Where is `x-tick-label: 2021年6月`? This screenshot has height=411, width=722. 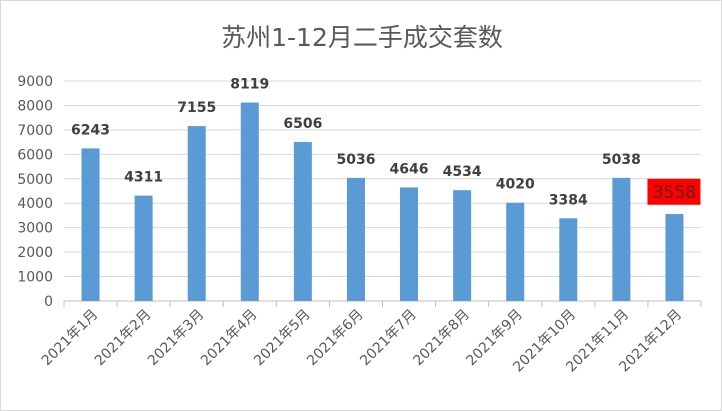
x-tick-label: 2021年6月 is located at coordinates (335, 338).